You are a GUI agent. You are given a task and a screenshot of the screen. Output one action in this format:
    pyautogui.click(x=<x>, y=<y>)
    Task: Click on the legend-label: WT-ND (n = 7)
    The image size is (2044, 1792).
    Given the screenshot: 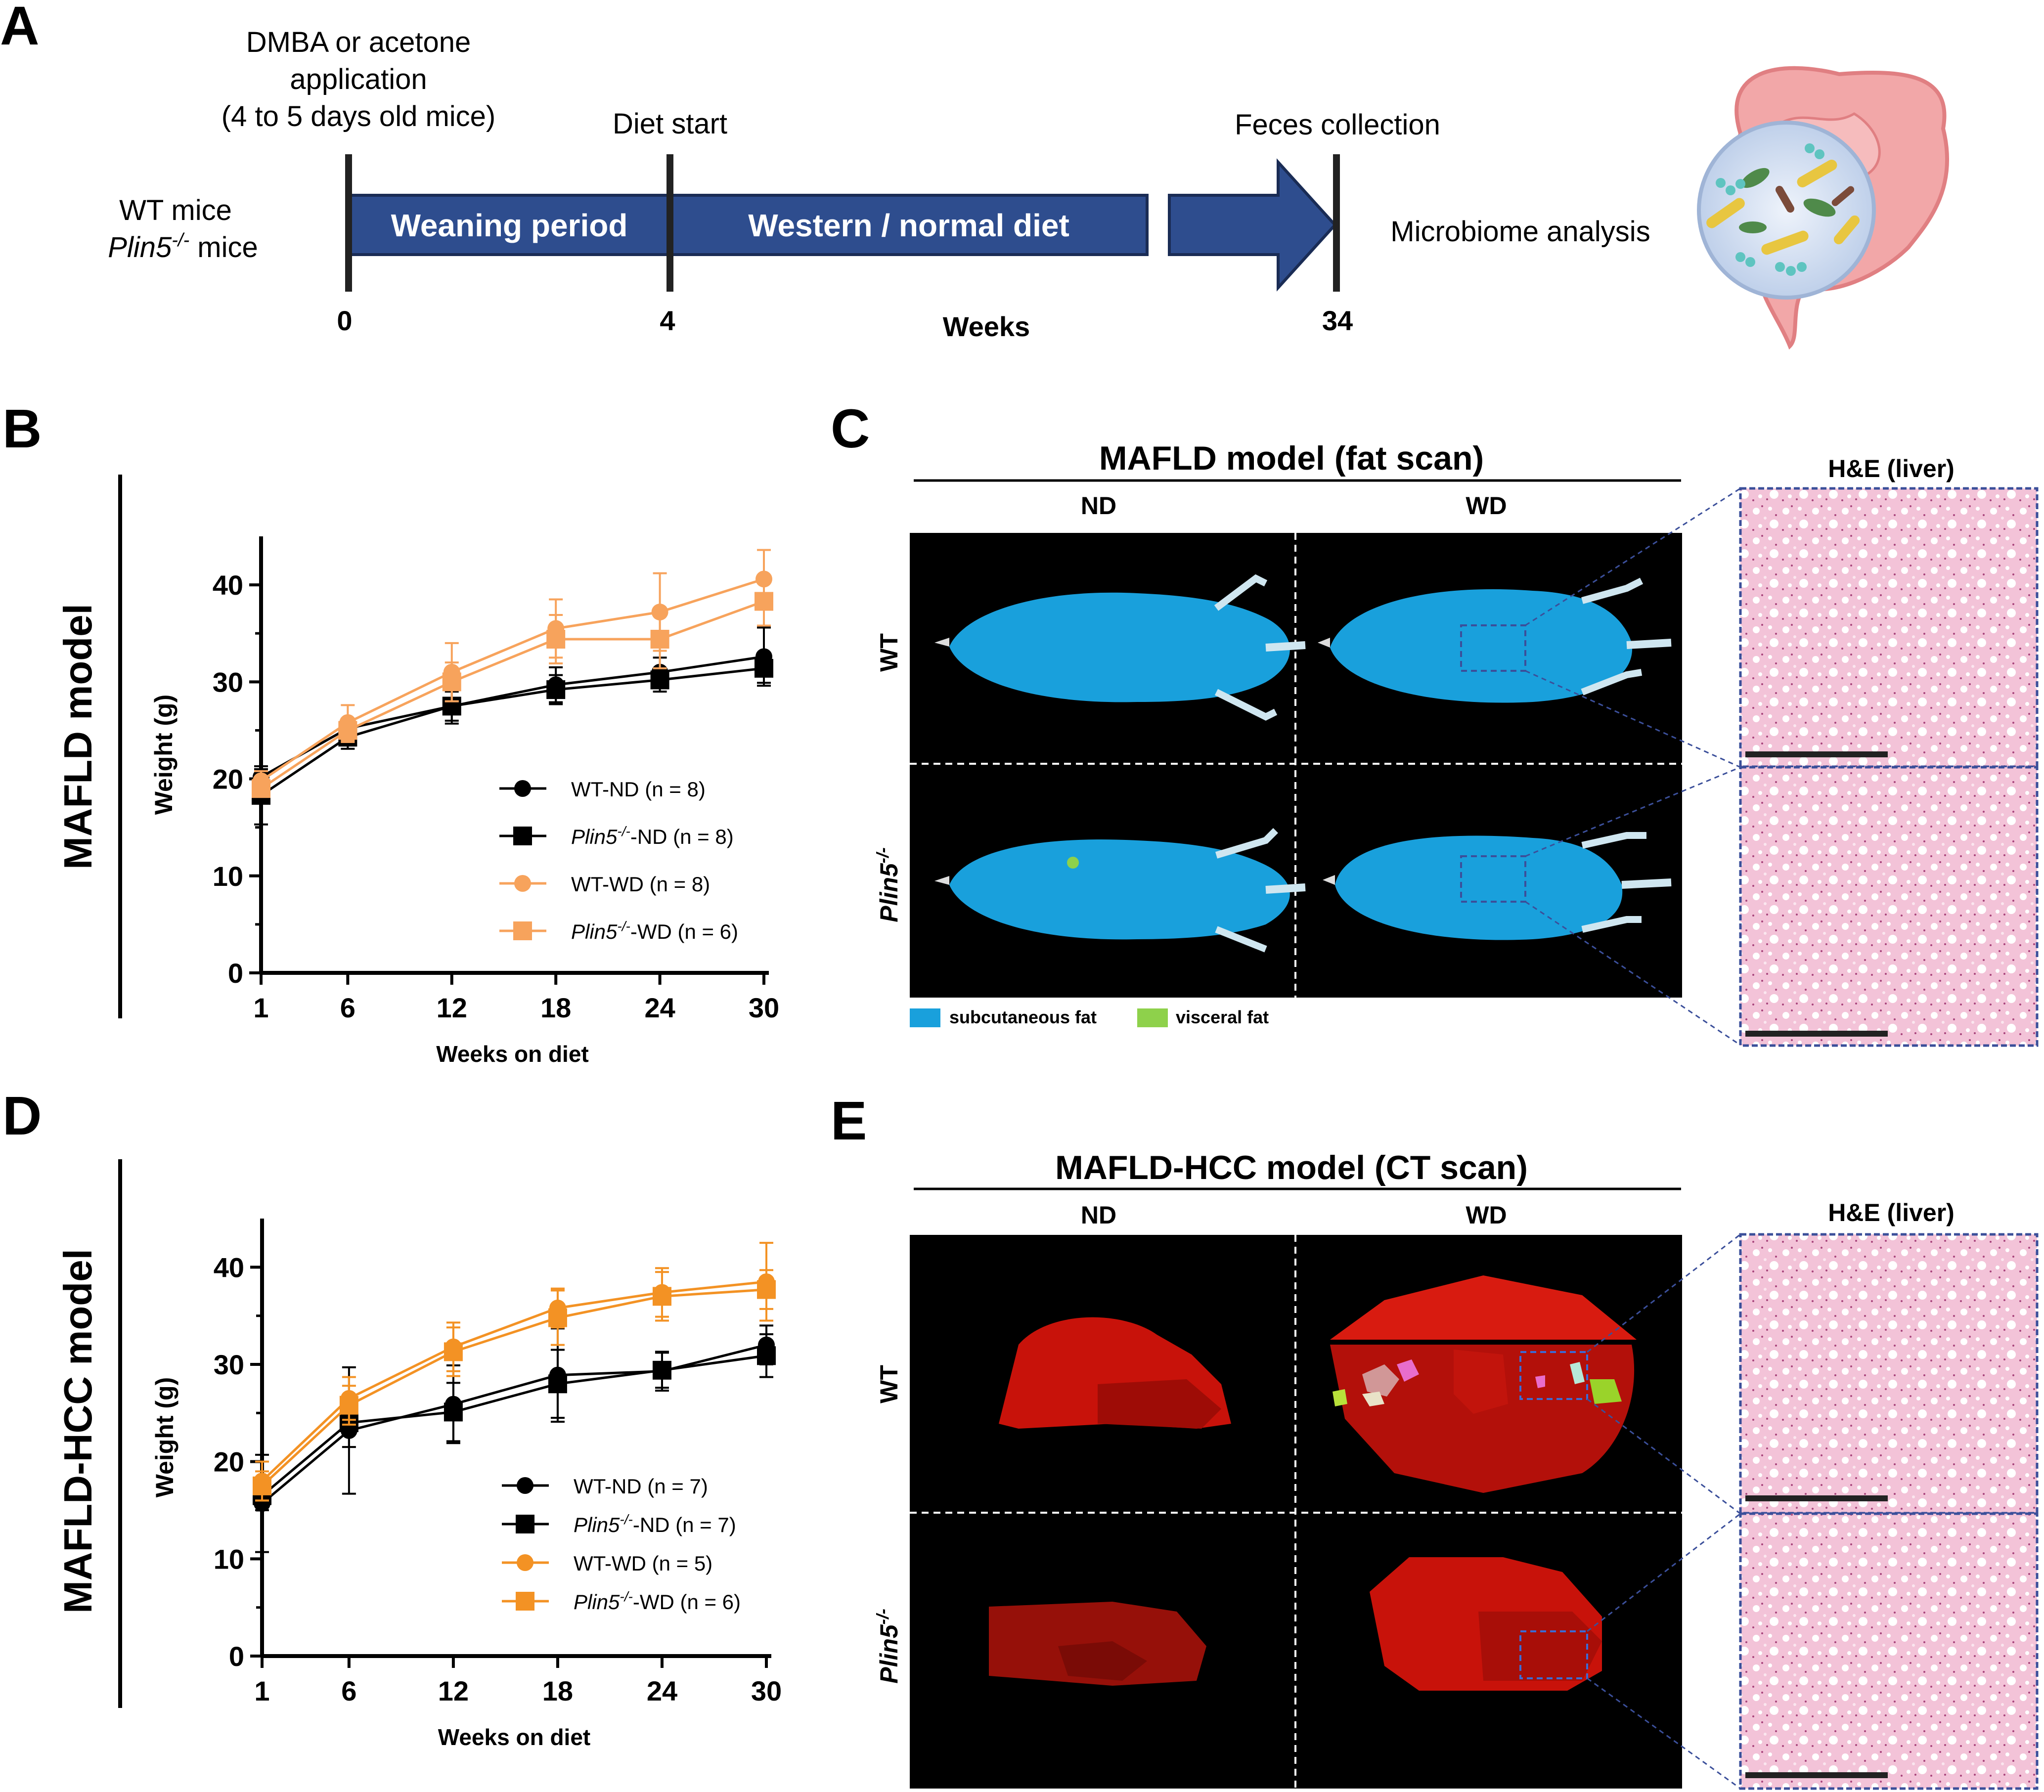 What is the action you would take?
    pyautogui.click(x=641, y=1487)
    